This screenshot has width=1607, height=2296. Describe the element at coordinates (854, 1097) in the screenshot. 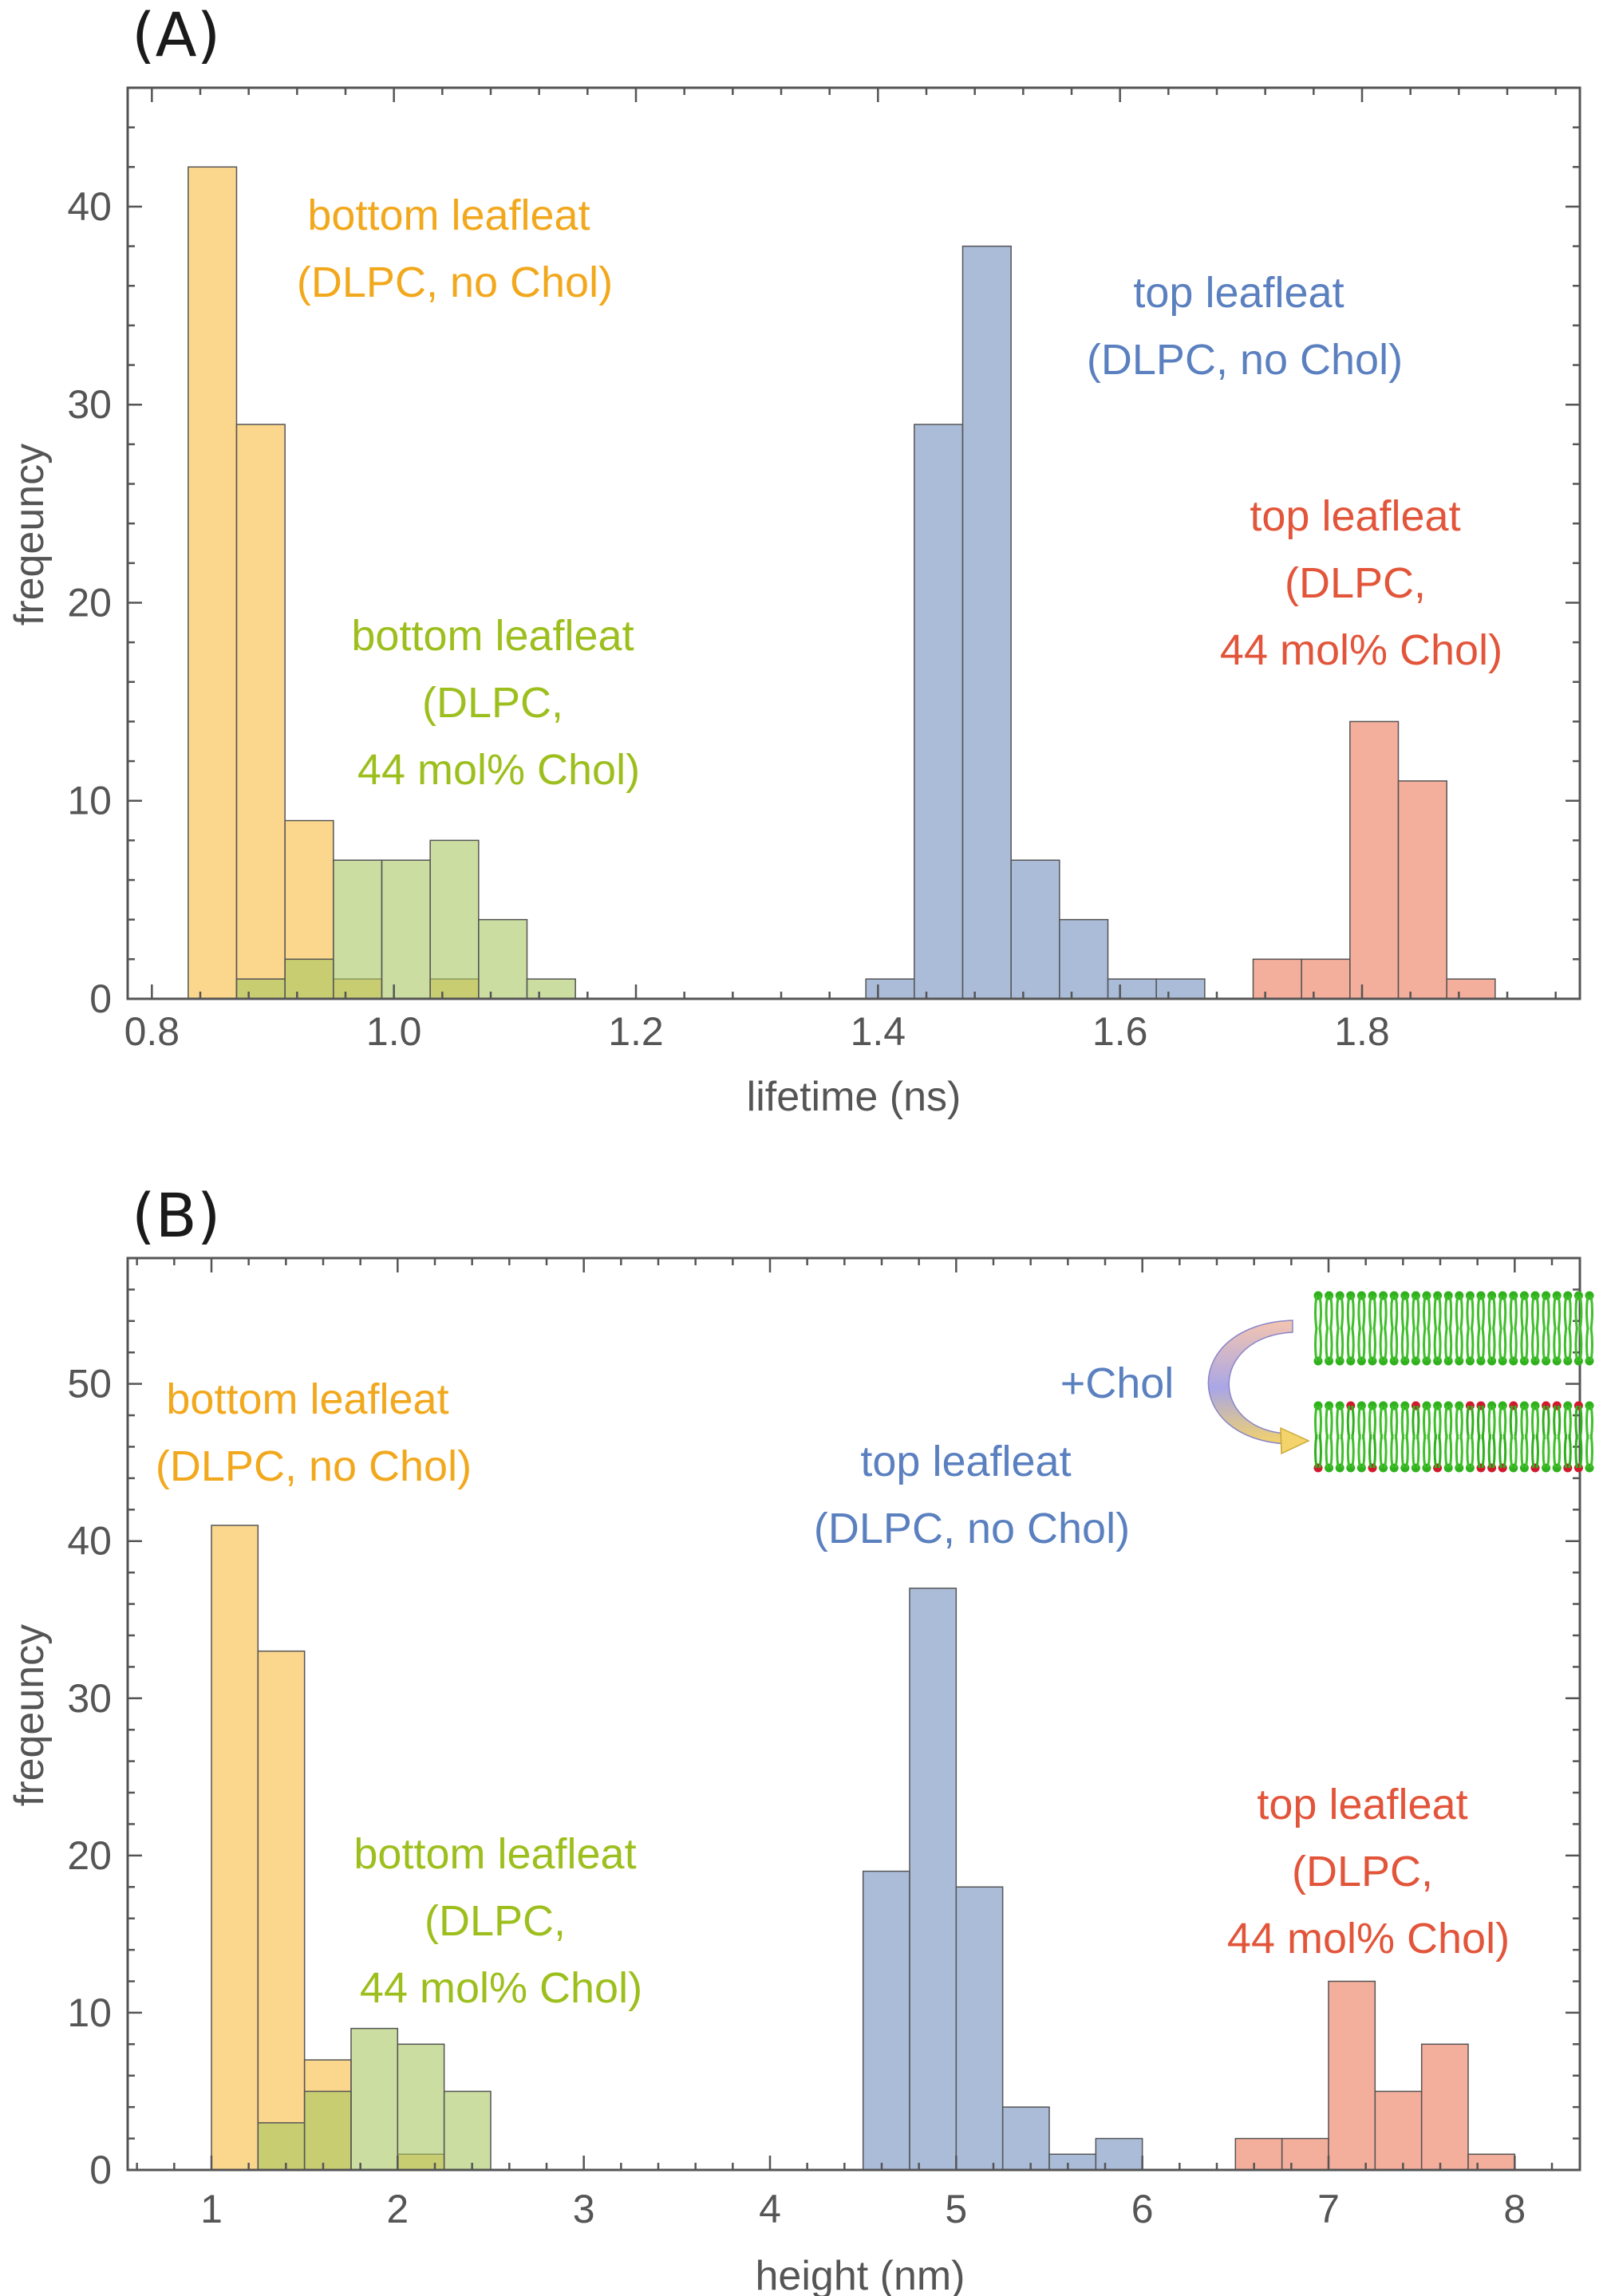

I see `panel-a-xlabel: lifetime (ns)` at that location.